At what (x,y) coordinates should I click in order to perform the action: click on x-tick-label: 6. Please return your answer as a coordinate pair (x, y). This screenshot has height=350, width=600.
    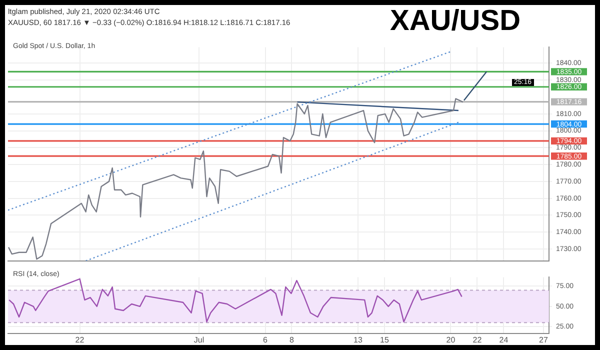
    Looking at the image, I should click on (265, 339).